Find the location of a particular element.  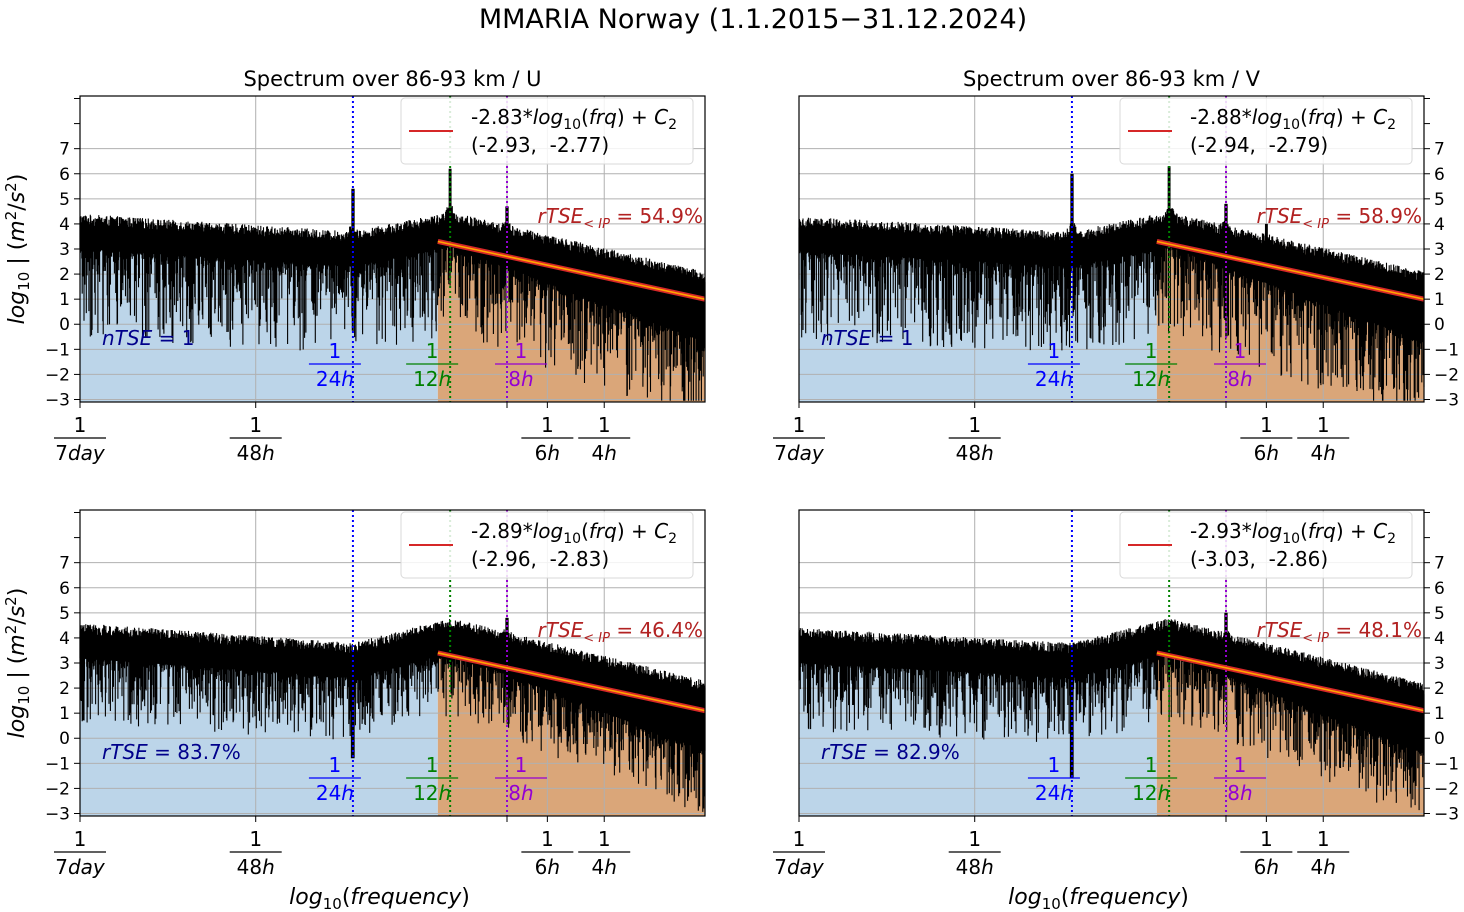

panel-title: Spectrum over 86-93 km / U is located at coordinates (392, 79).